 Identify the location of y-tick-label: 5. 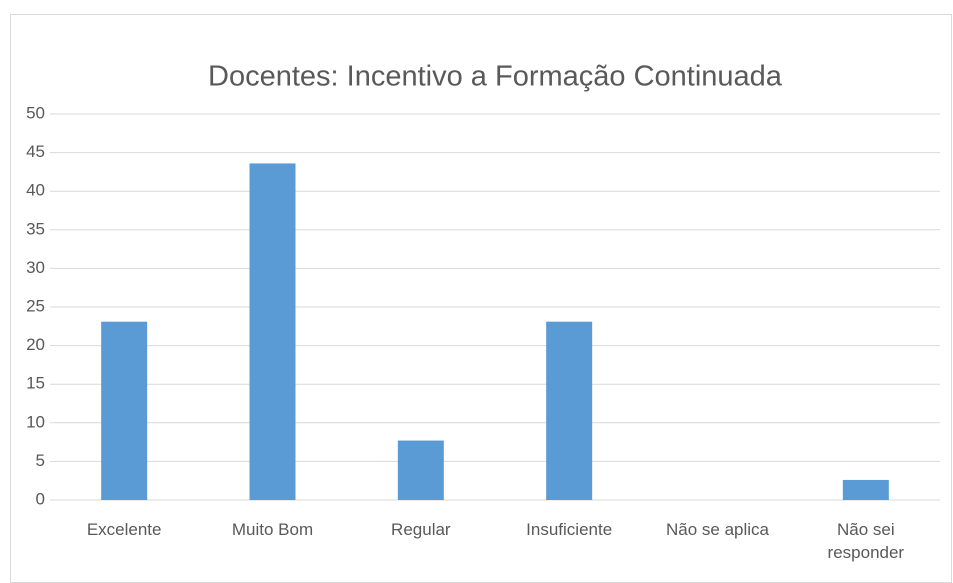
(40, 460).